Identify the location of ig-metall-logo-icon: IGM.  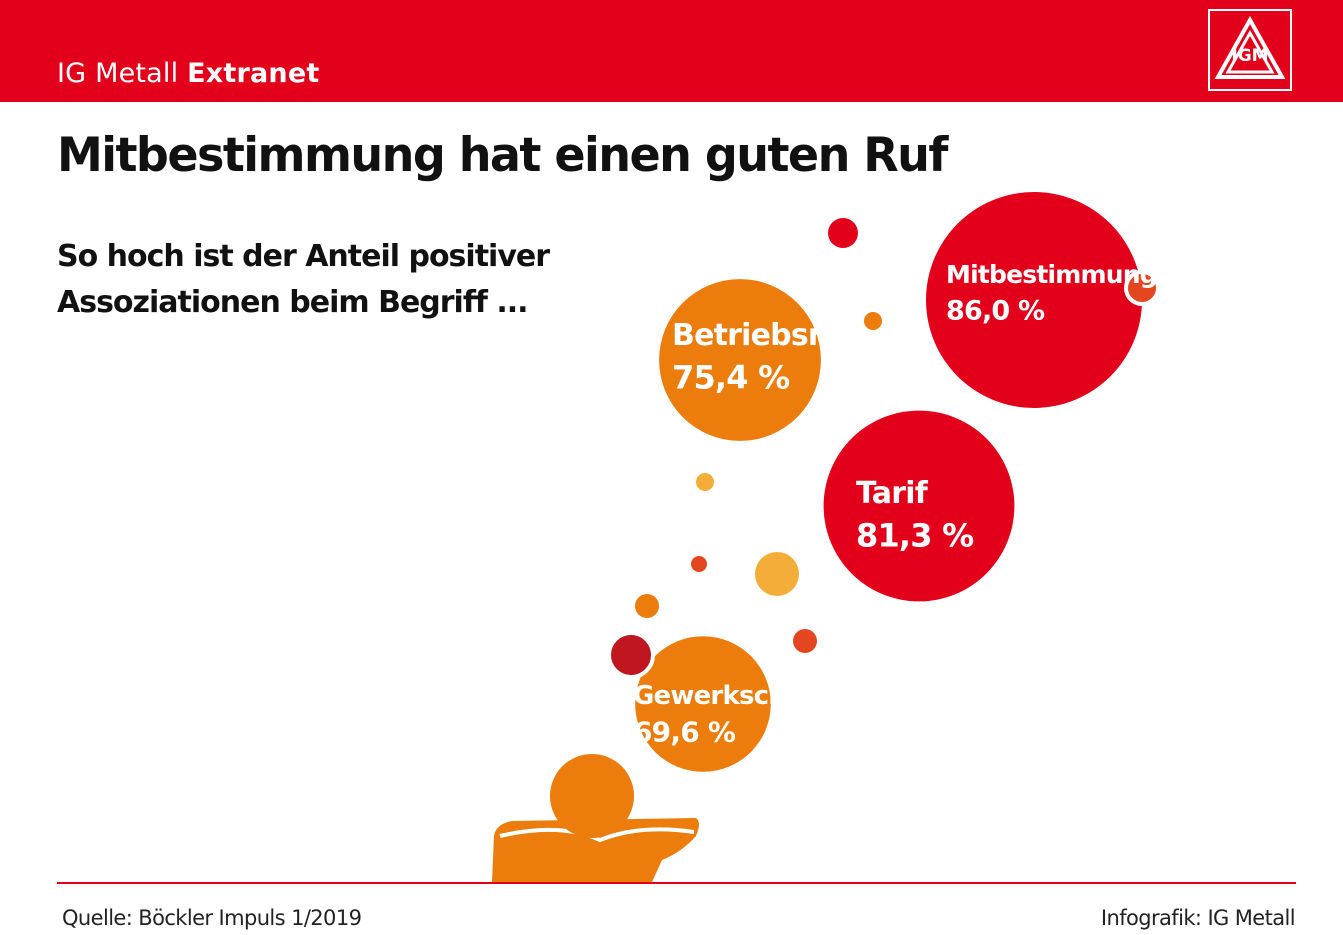
(1250, 50).